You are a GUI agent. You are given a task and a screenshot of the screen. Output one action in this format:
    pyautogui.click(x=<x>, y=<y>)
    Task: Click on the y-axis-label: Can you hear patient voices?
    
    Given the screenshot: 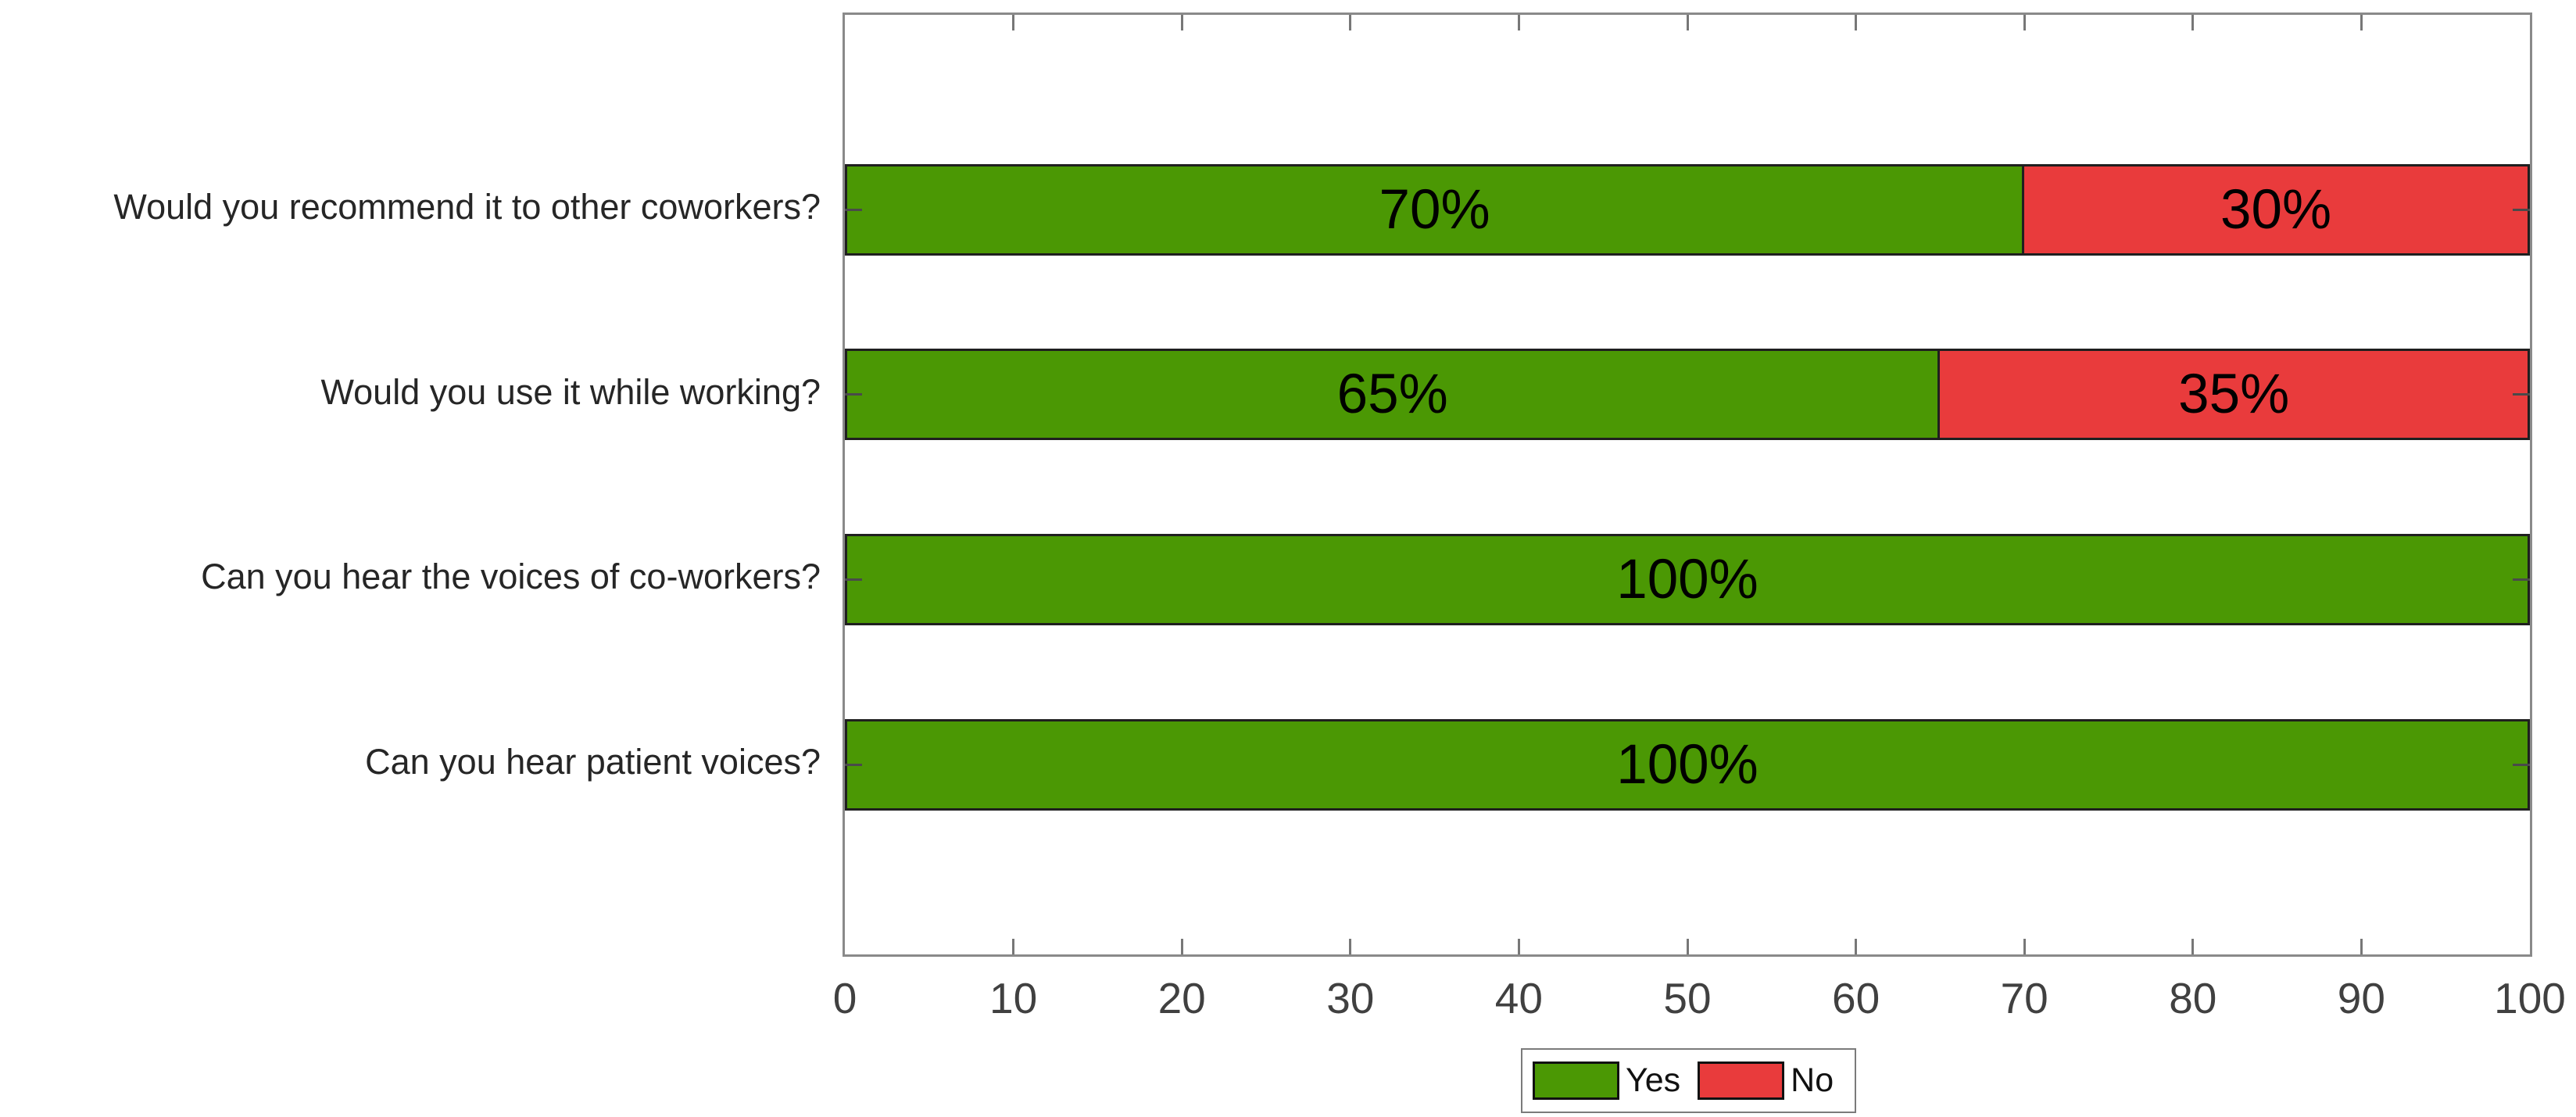 What is the action you would take?
    pyautogui.click(x=593, y=762)
    